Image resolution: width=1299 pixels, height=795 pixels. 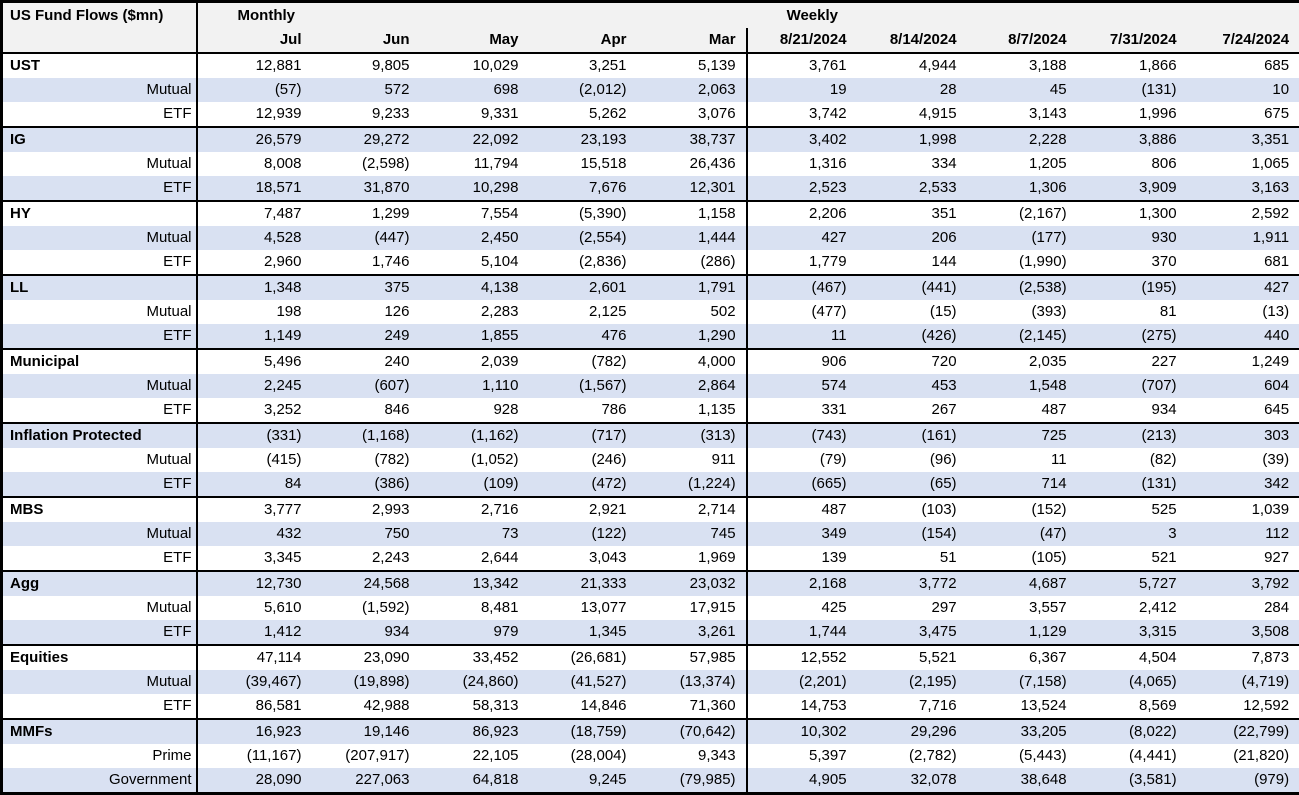 I want to click on value-cell: (426), so click(x=912, y=336).